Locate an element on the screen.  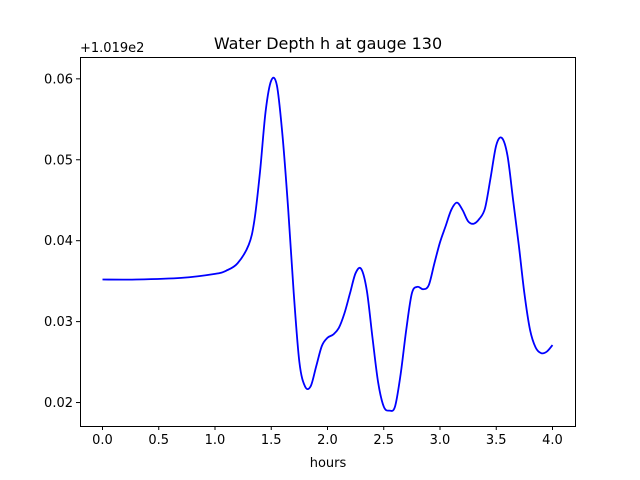
x-tick-label: 3.0 is located at coordinates (440, 440).